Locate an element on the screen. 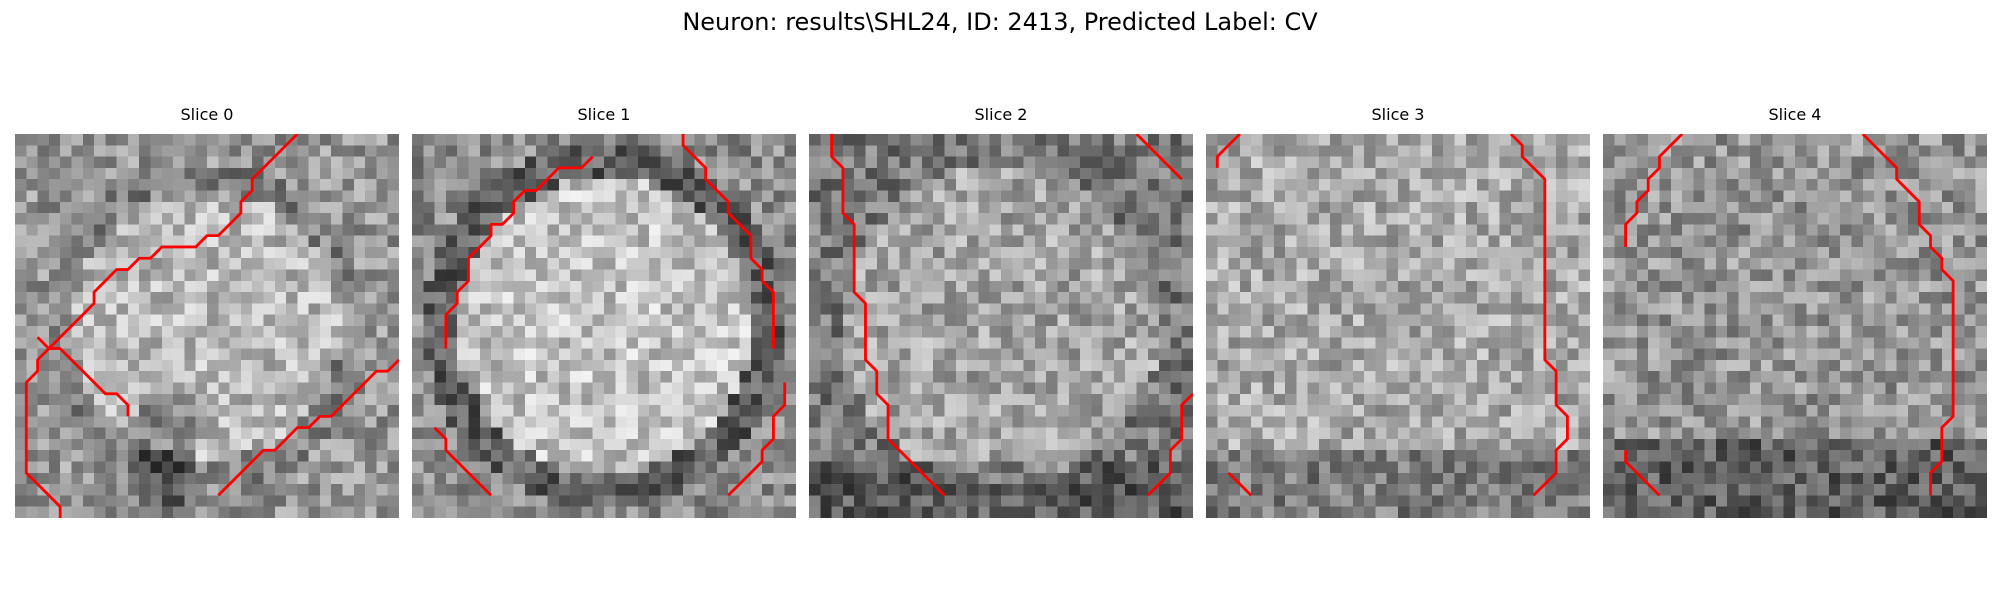  slice-panel-3: Slice 3 is located at coordinates (1398, 314).